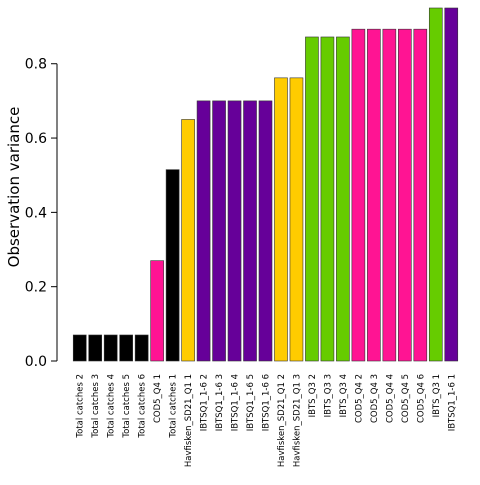 The width and height of the screenshot is (480, 485). I want to click on x-category-label: Total catches 2, so click(81, 406).